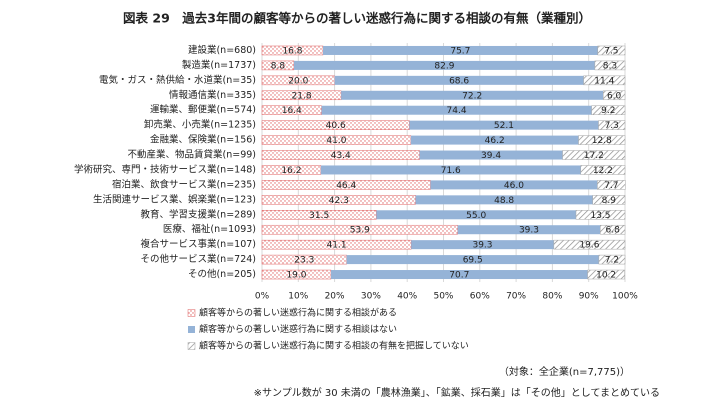  Describe the element at coordinates (222, 274) in the screenshot. I see `y-tick-label: その他(n=205)` at that location.